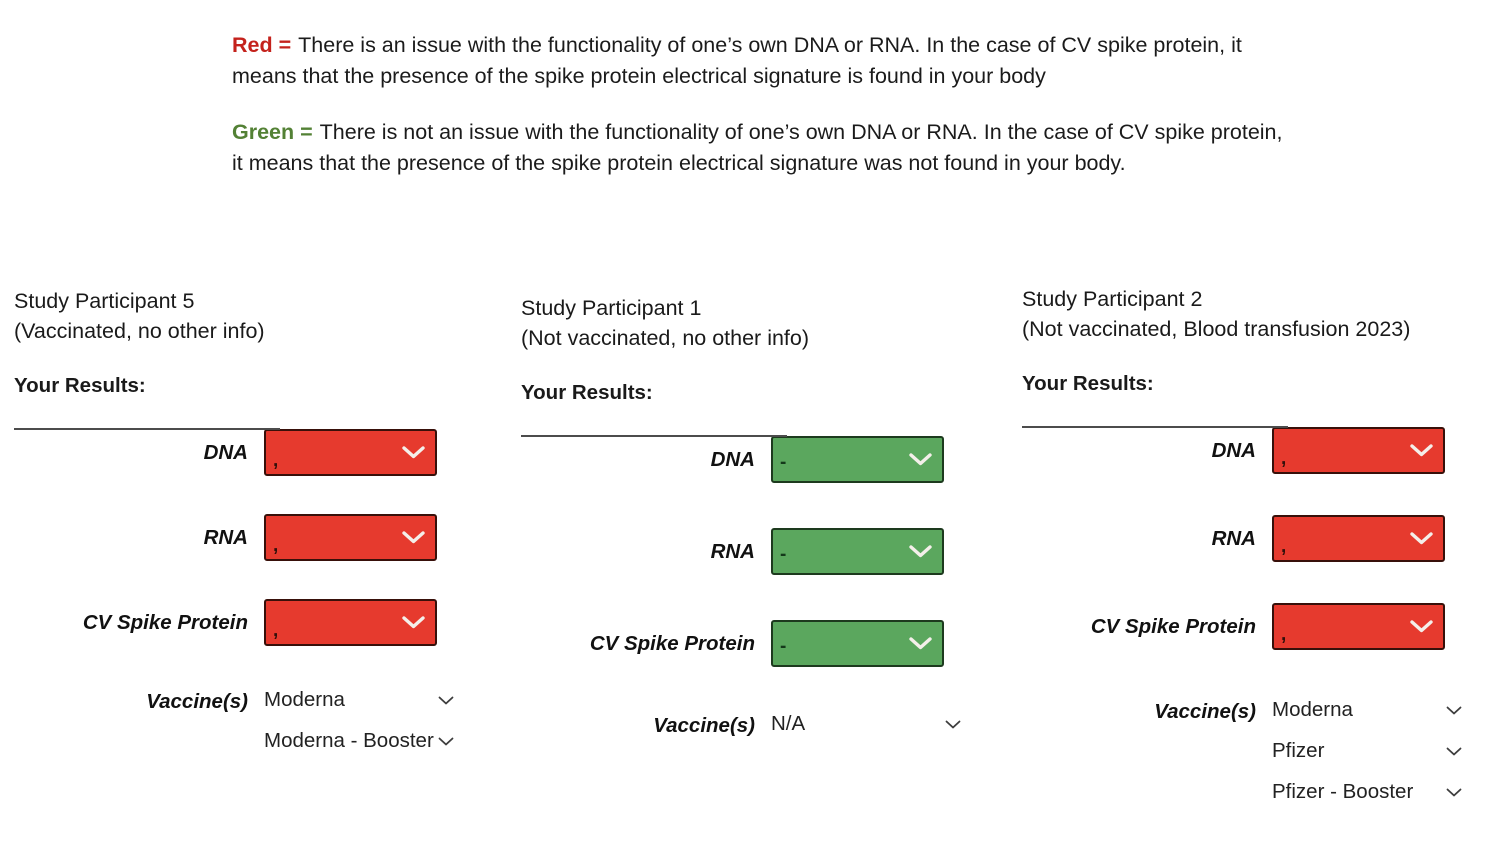 The width and height of the screenshot is (1510, 852). I want to click on vaccine-list: Moderna Moderna - Booster, so click(359, 720).